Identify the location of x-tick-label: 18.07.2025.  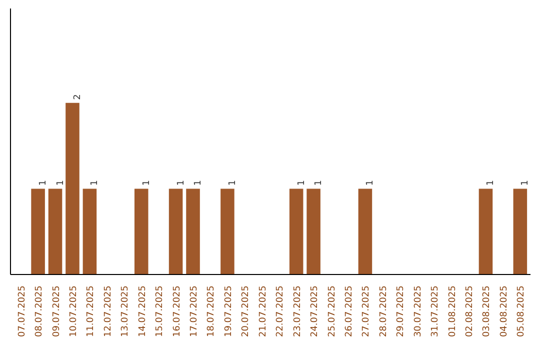
(211, 312).